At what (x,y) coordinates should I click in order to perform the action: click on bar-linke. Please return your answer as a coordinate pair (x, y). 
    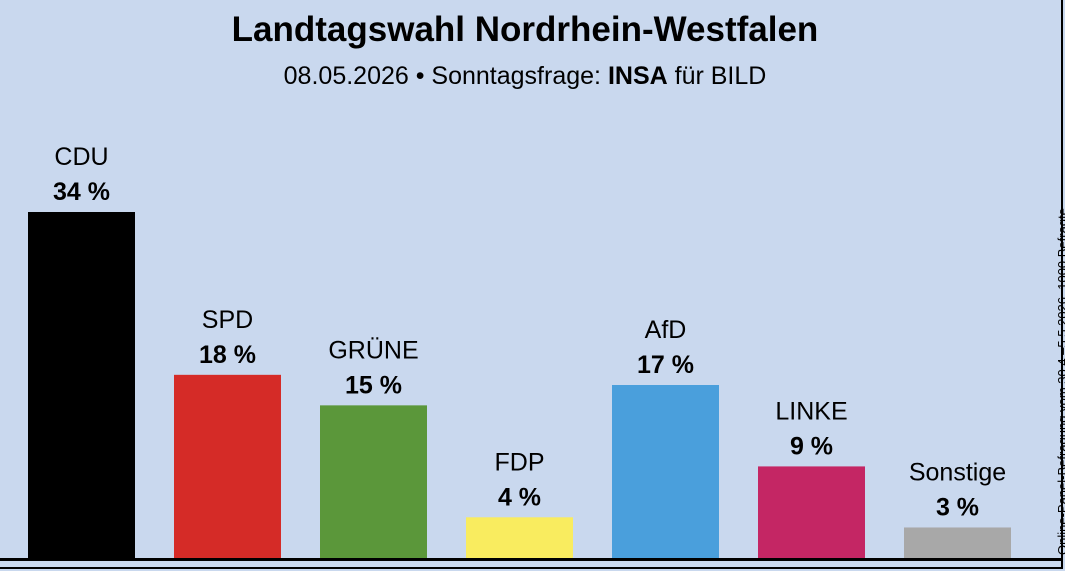
    Looking at the image, I should click on (811, 512).